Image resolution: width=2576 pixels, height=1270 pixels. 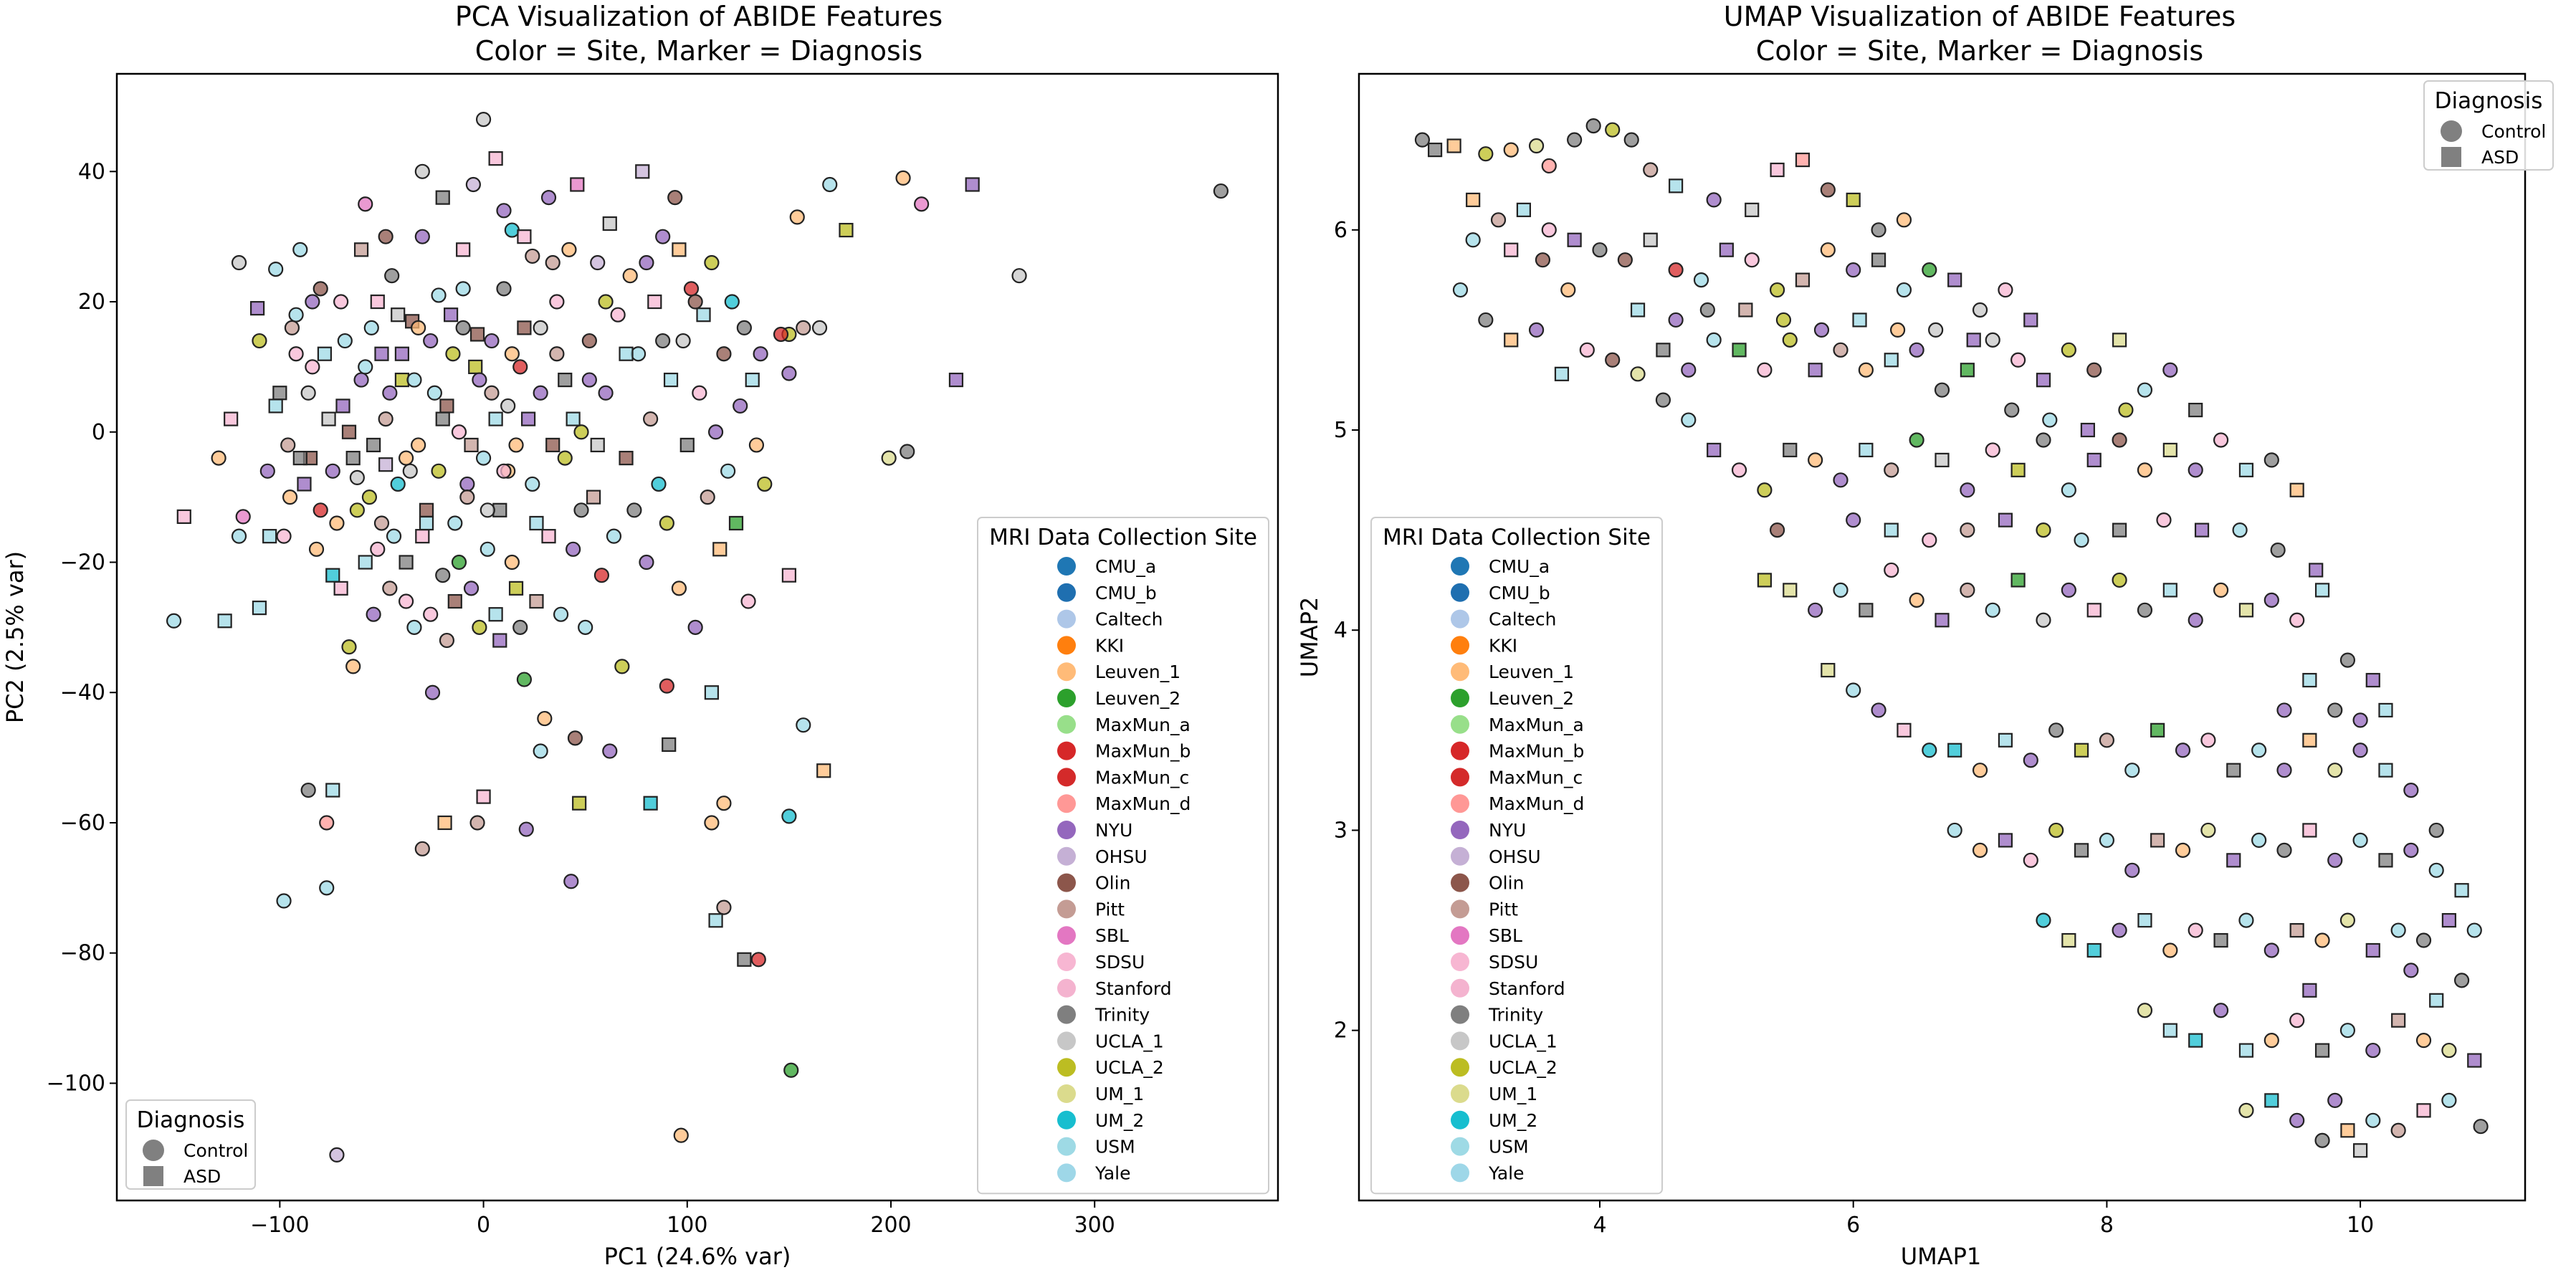 I want to click on y-tick-label: 20, so click(x=91, y=302).